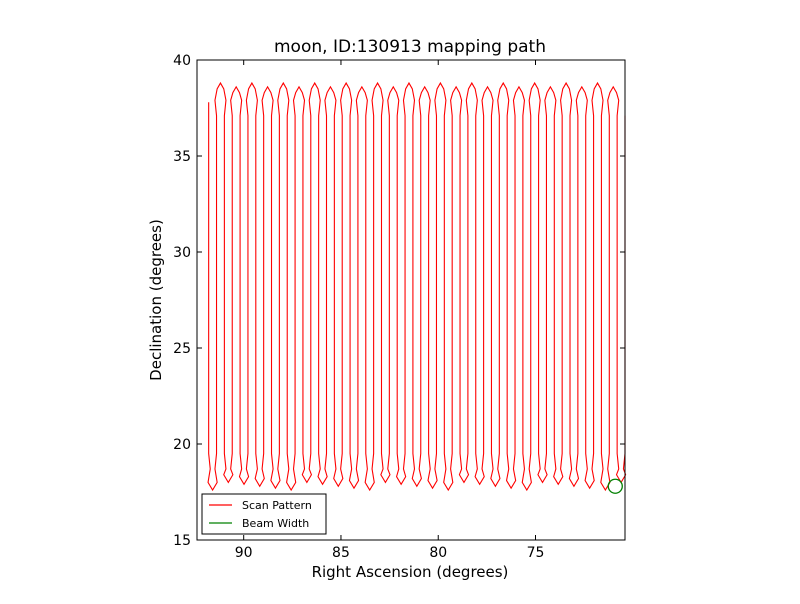  Describe the element at coordinates (182, 349) in the screenshot. I see `y-tick-label: 25` at that location.